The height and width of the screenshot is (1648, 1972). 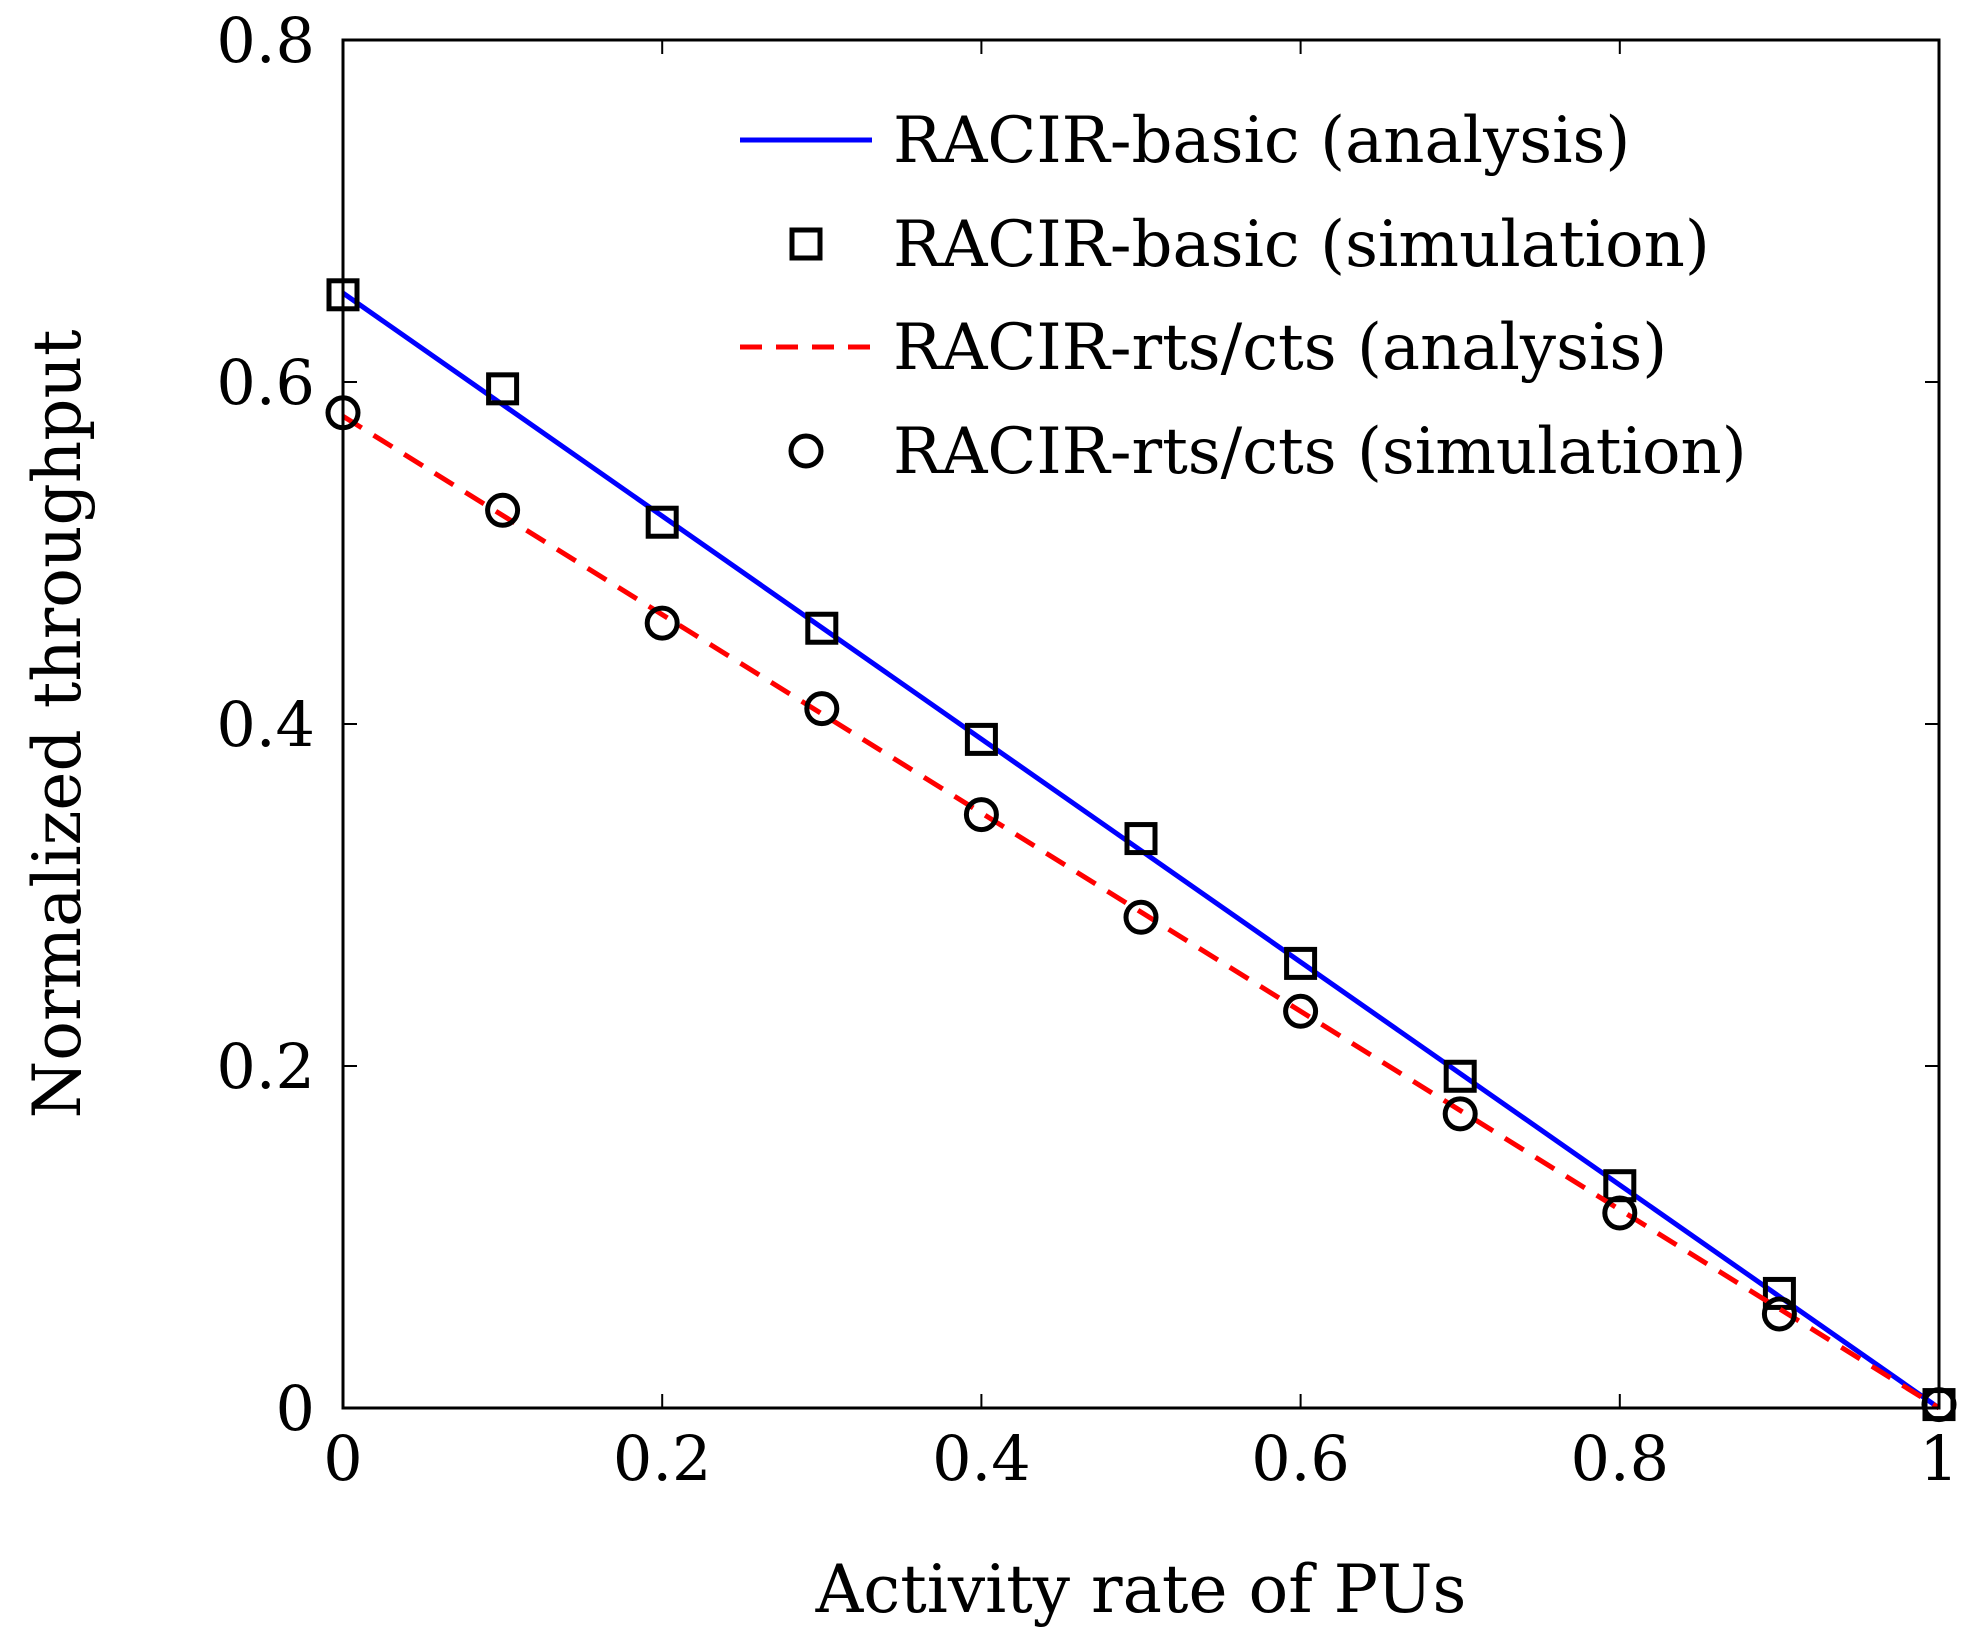 What do you see at coordinates (57, 723) in the screenshot?
I see `y-axis-title: Normalized throughput` at bounding box center [57, 723].